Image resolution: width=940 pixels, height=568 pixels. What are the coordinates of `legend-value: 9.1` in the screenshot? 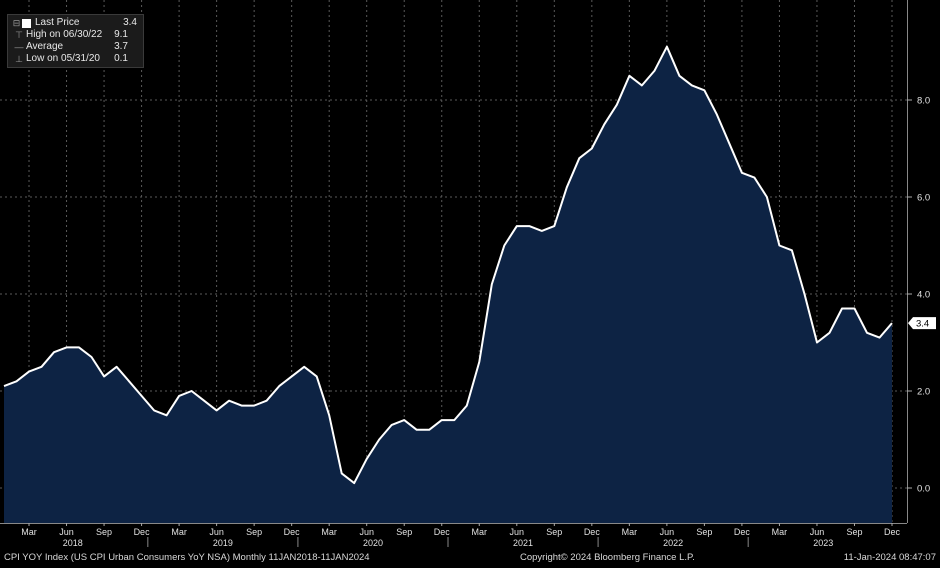 It's located at (121, 34).